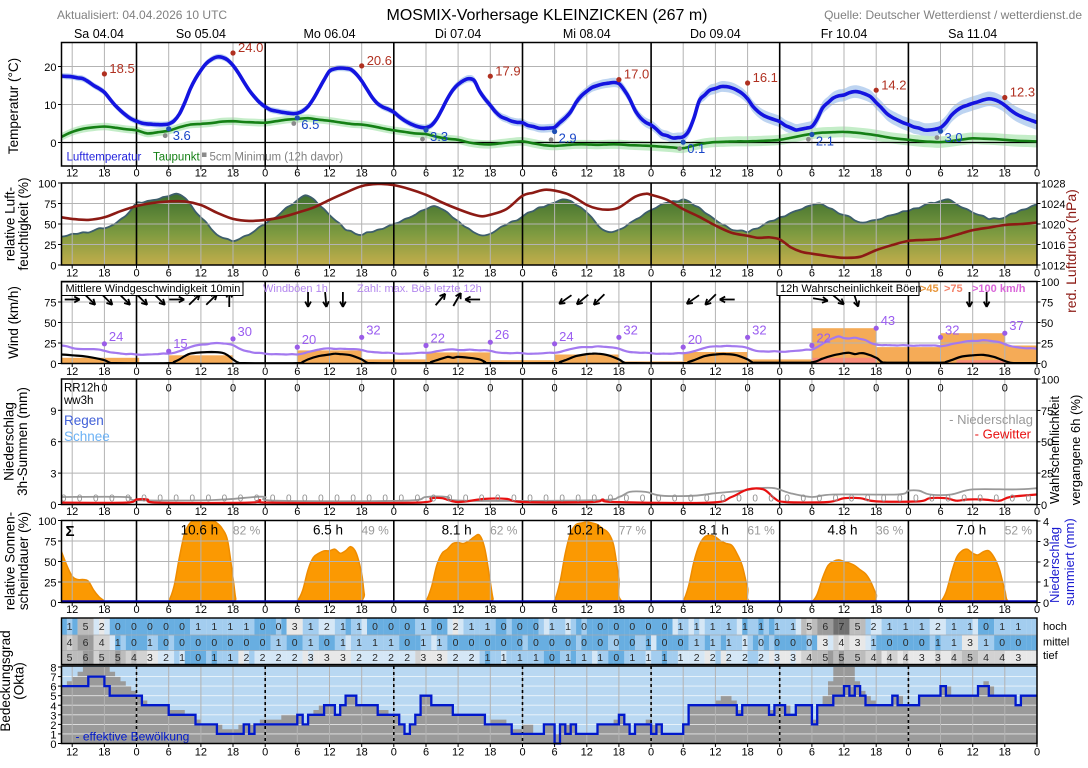  Describe the element at coordinates (1019, 531) in the screenshot. I see `svg-text: 52 %` at that location.